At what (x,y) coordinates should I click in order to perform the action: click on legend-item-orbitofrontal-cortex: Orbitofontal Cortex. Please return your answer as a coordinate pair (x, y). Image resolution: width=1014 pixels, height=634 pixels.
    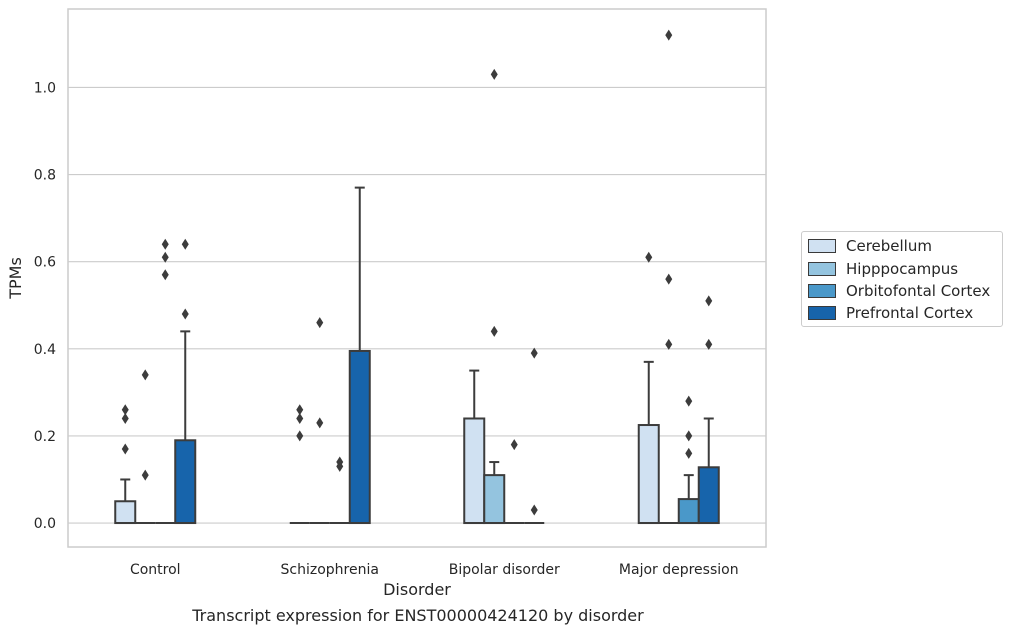
    Looking at the image, I should click on (899, 291).